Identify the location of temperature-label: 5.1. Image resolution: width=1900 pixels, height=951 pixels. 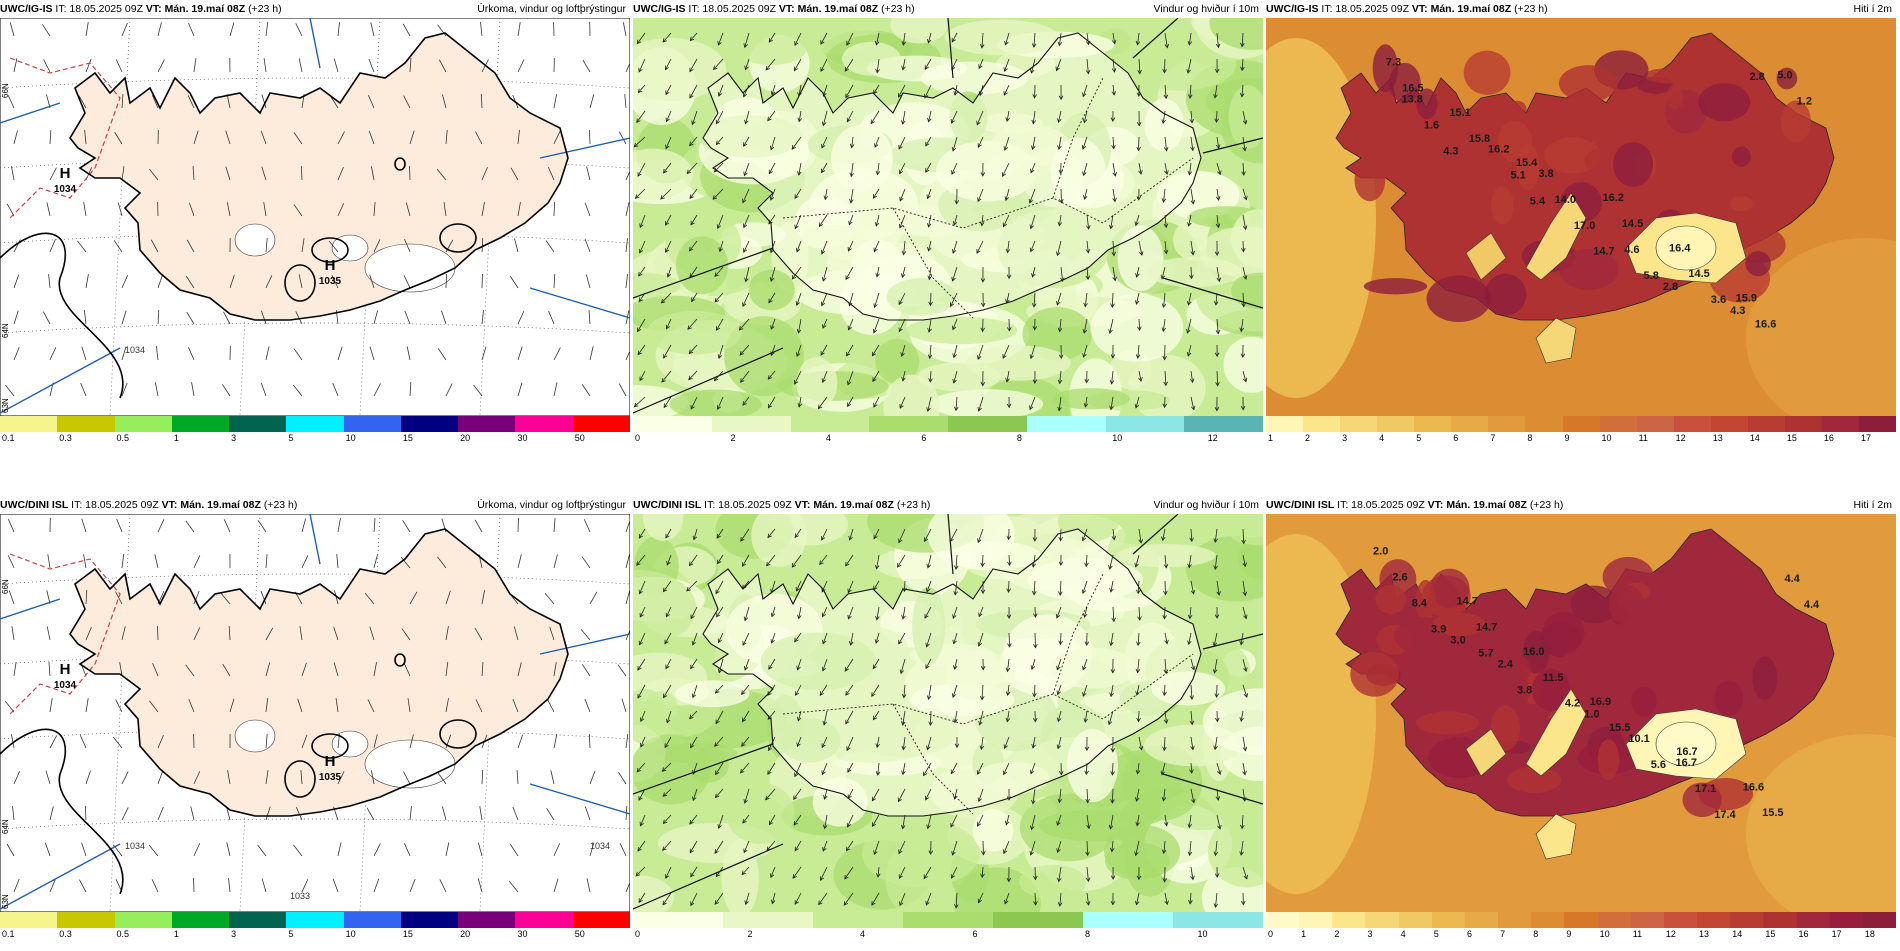
(1517, 176).